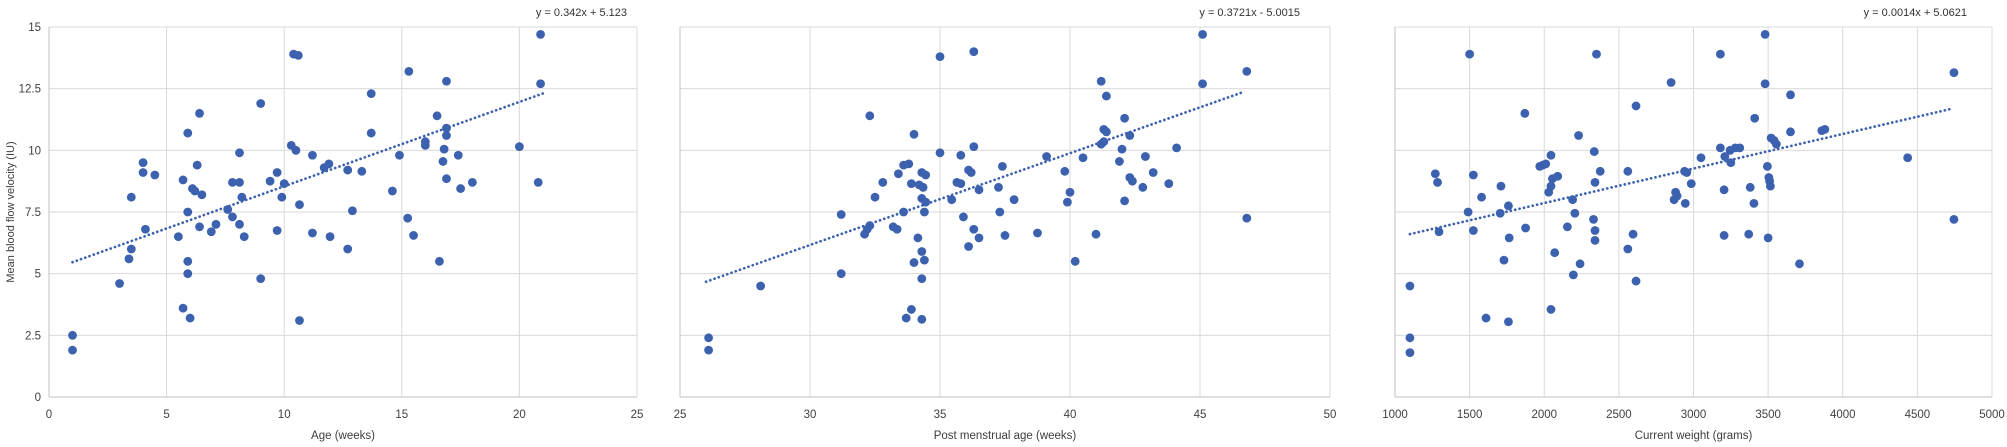  What do you see at coordinates (33, 336) in the screenshot?
I see `y-tick-label: 2.5` at bounding box center [33, 336].